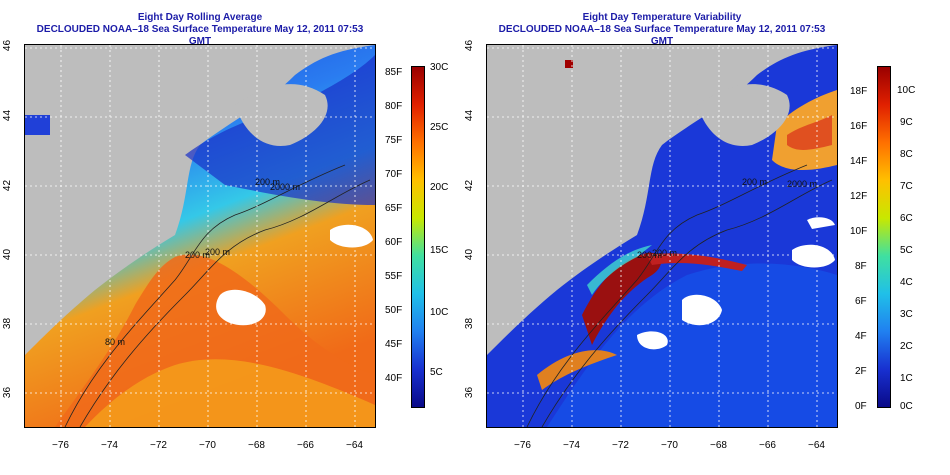  Describe the element at coordinates (906, 154) in the screenshot. I see `cb-c-label: 8C` at that location.